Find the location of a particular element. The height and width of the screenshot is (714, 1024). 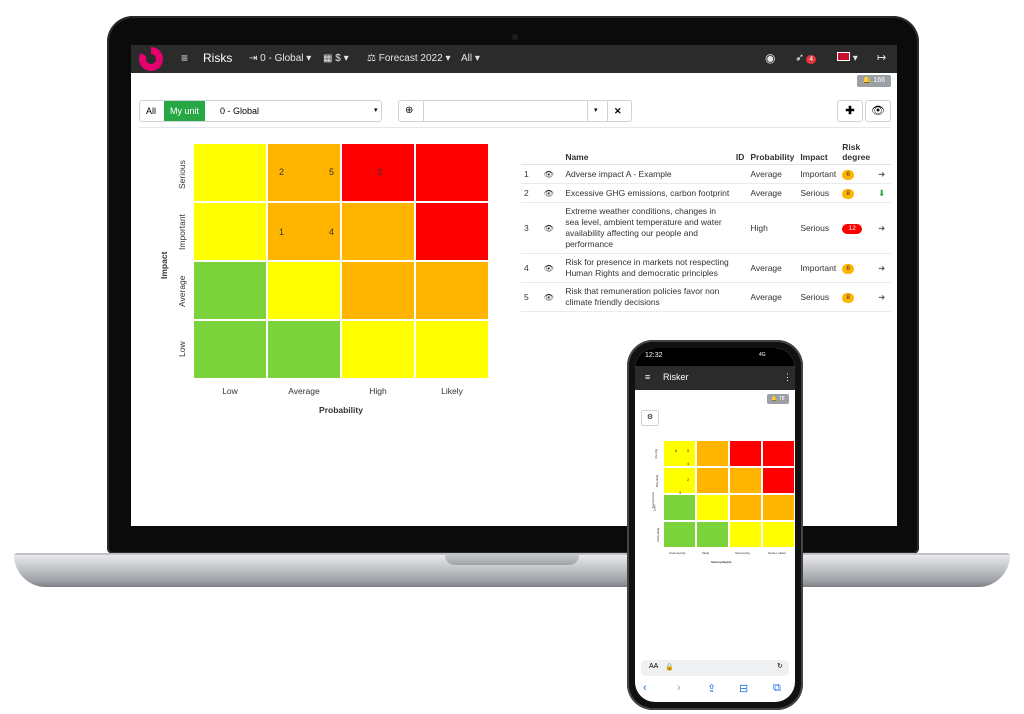

matrix-marker: 5 is located at coordinates (332, 172).